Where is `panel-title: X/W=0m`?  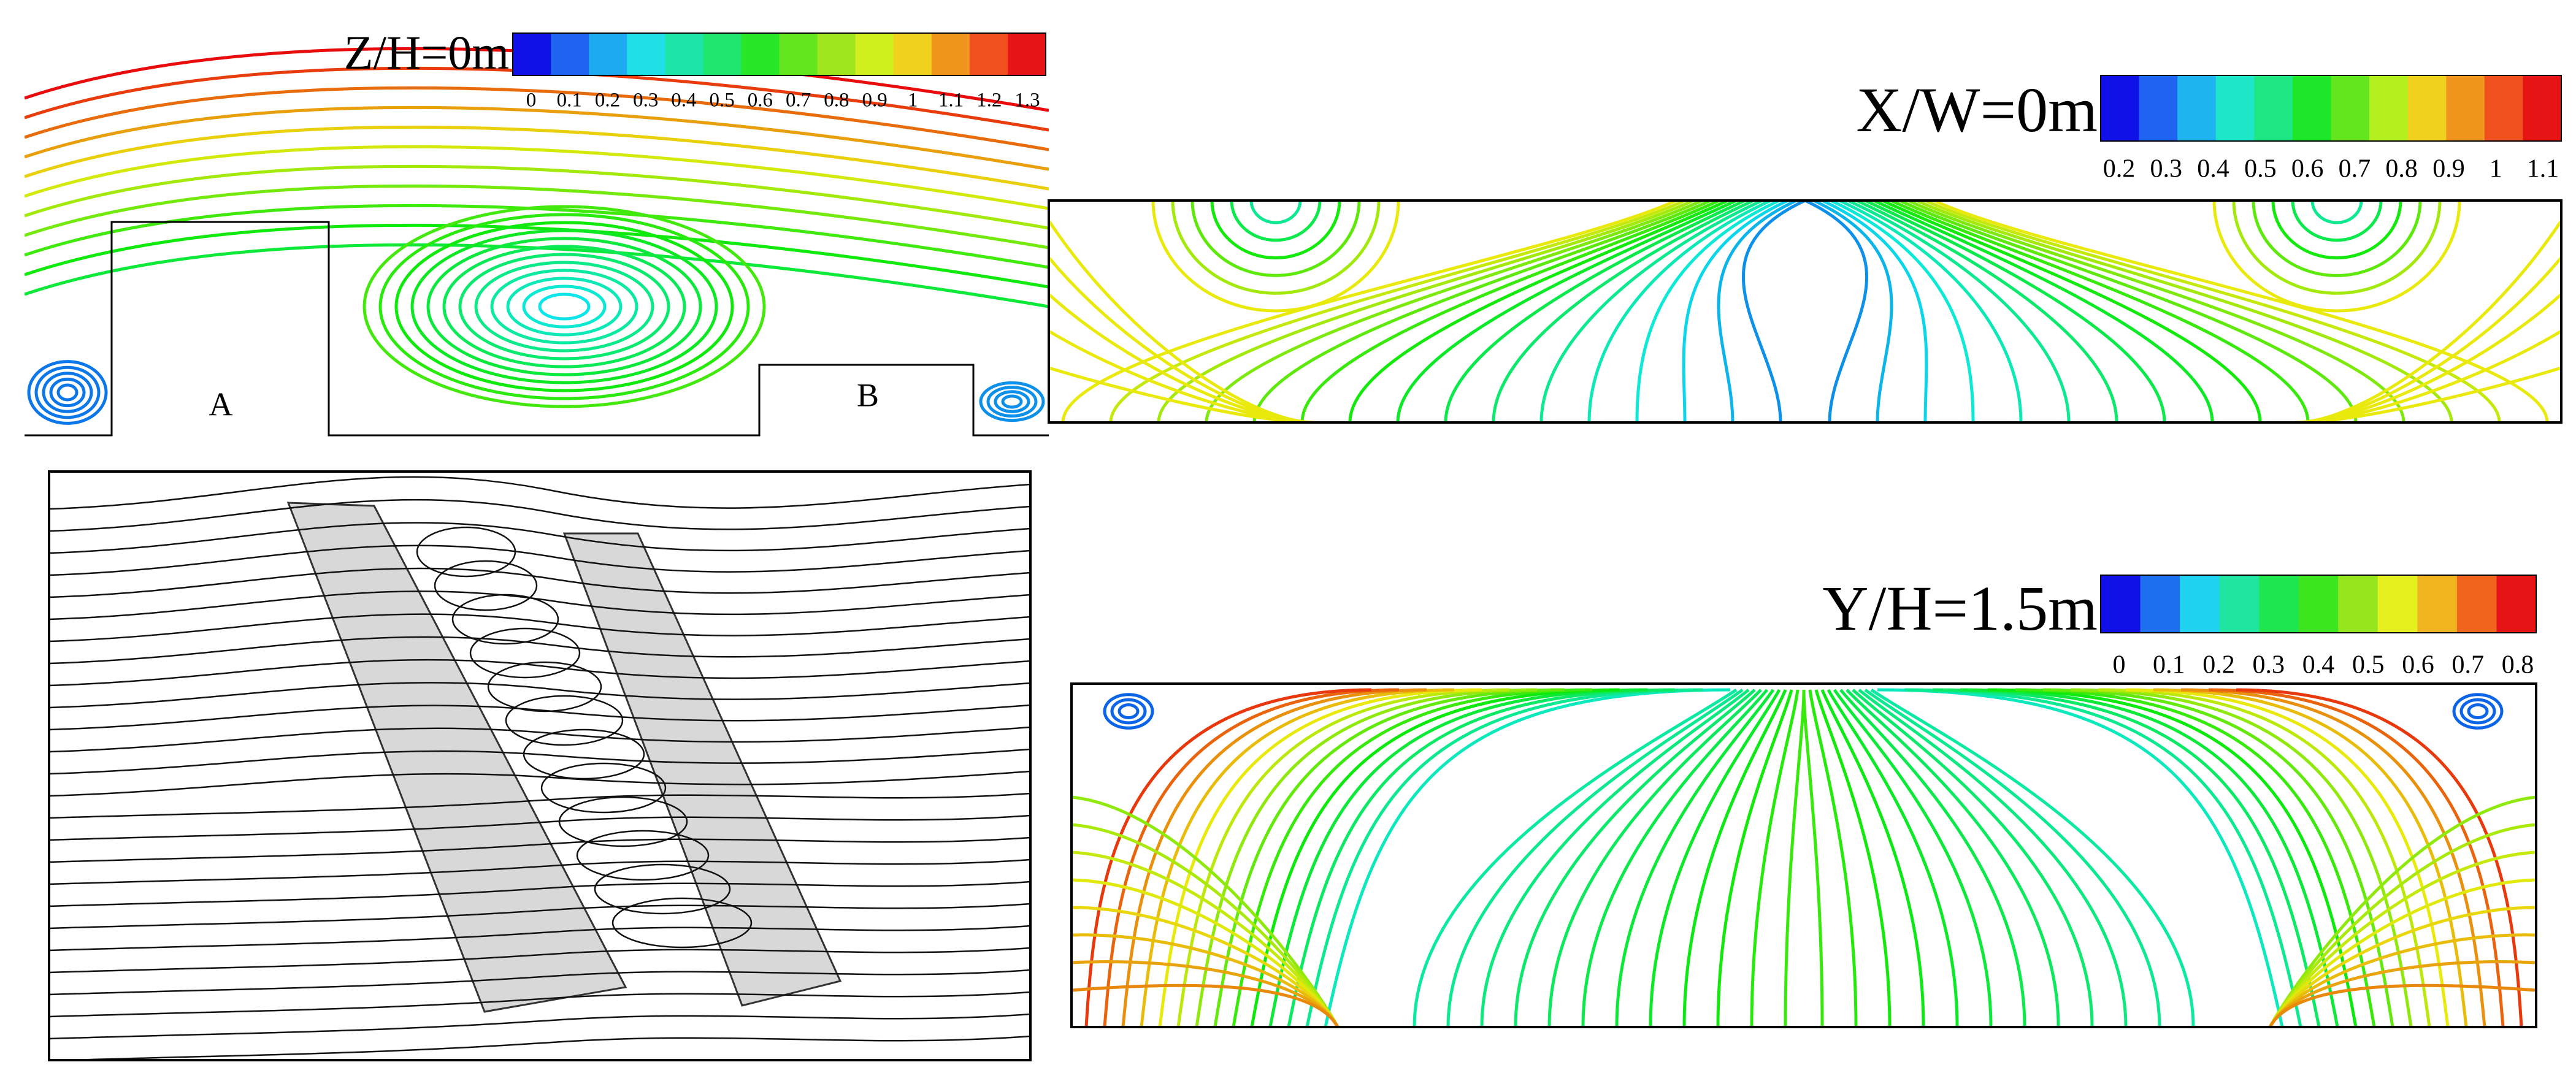
panel-title: X/W=0m is located at coordinates (1977, 110).